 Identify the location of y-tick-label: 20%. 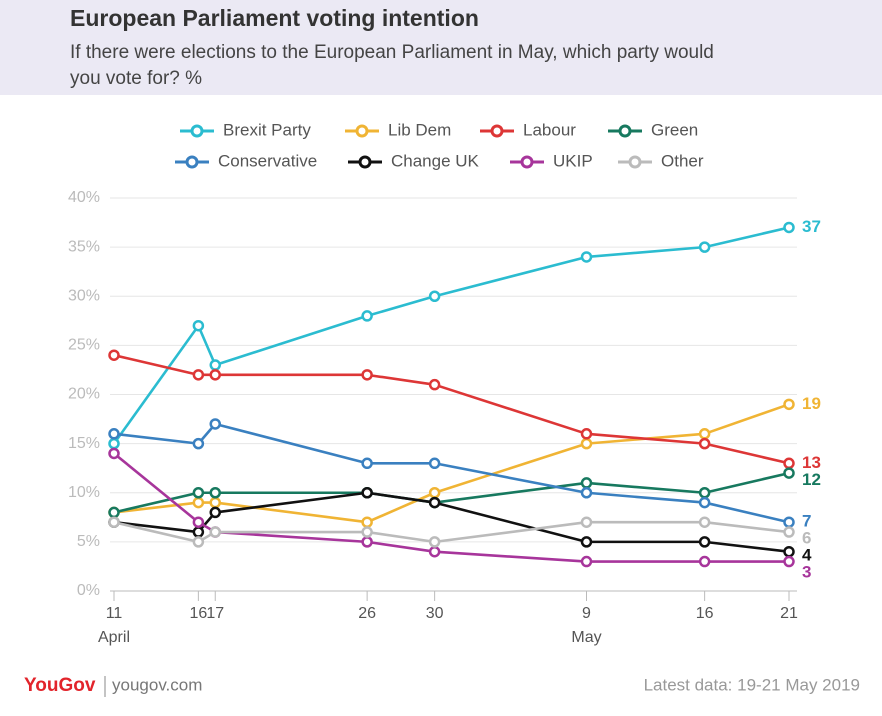
(84, 394).